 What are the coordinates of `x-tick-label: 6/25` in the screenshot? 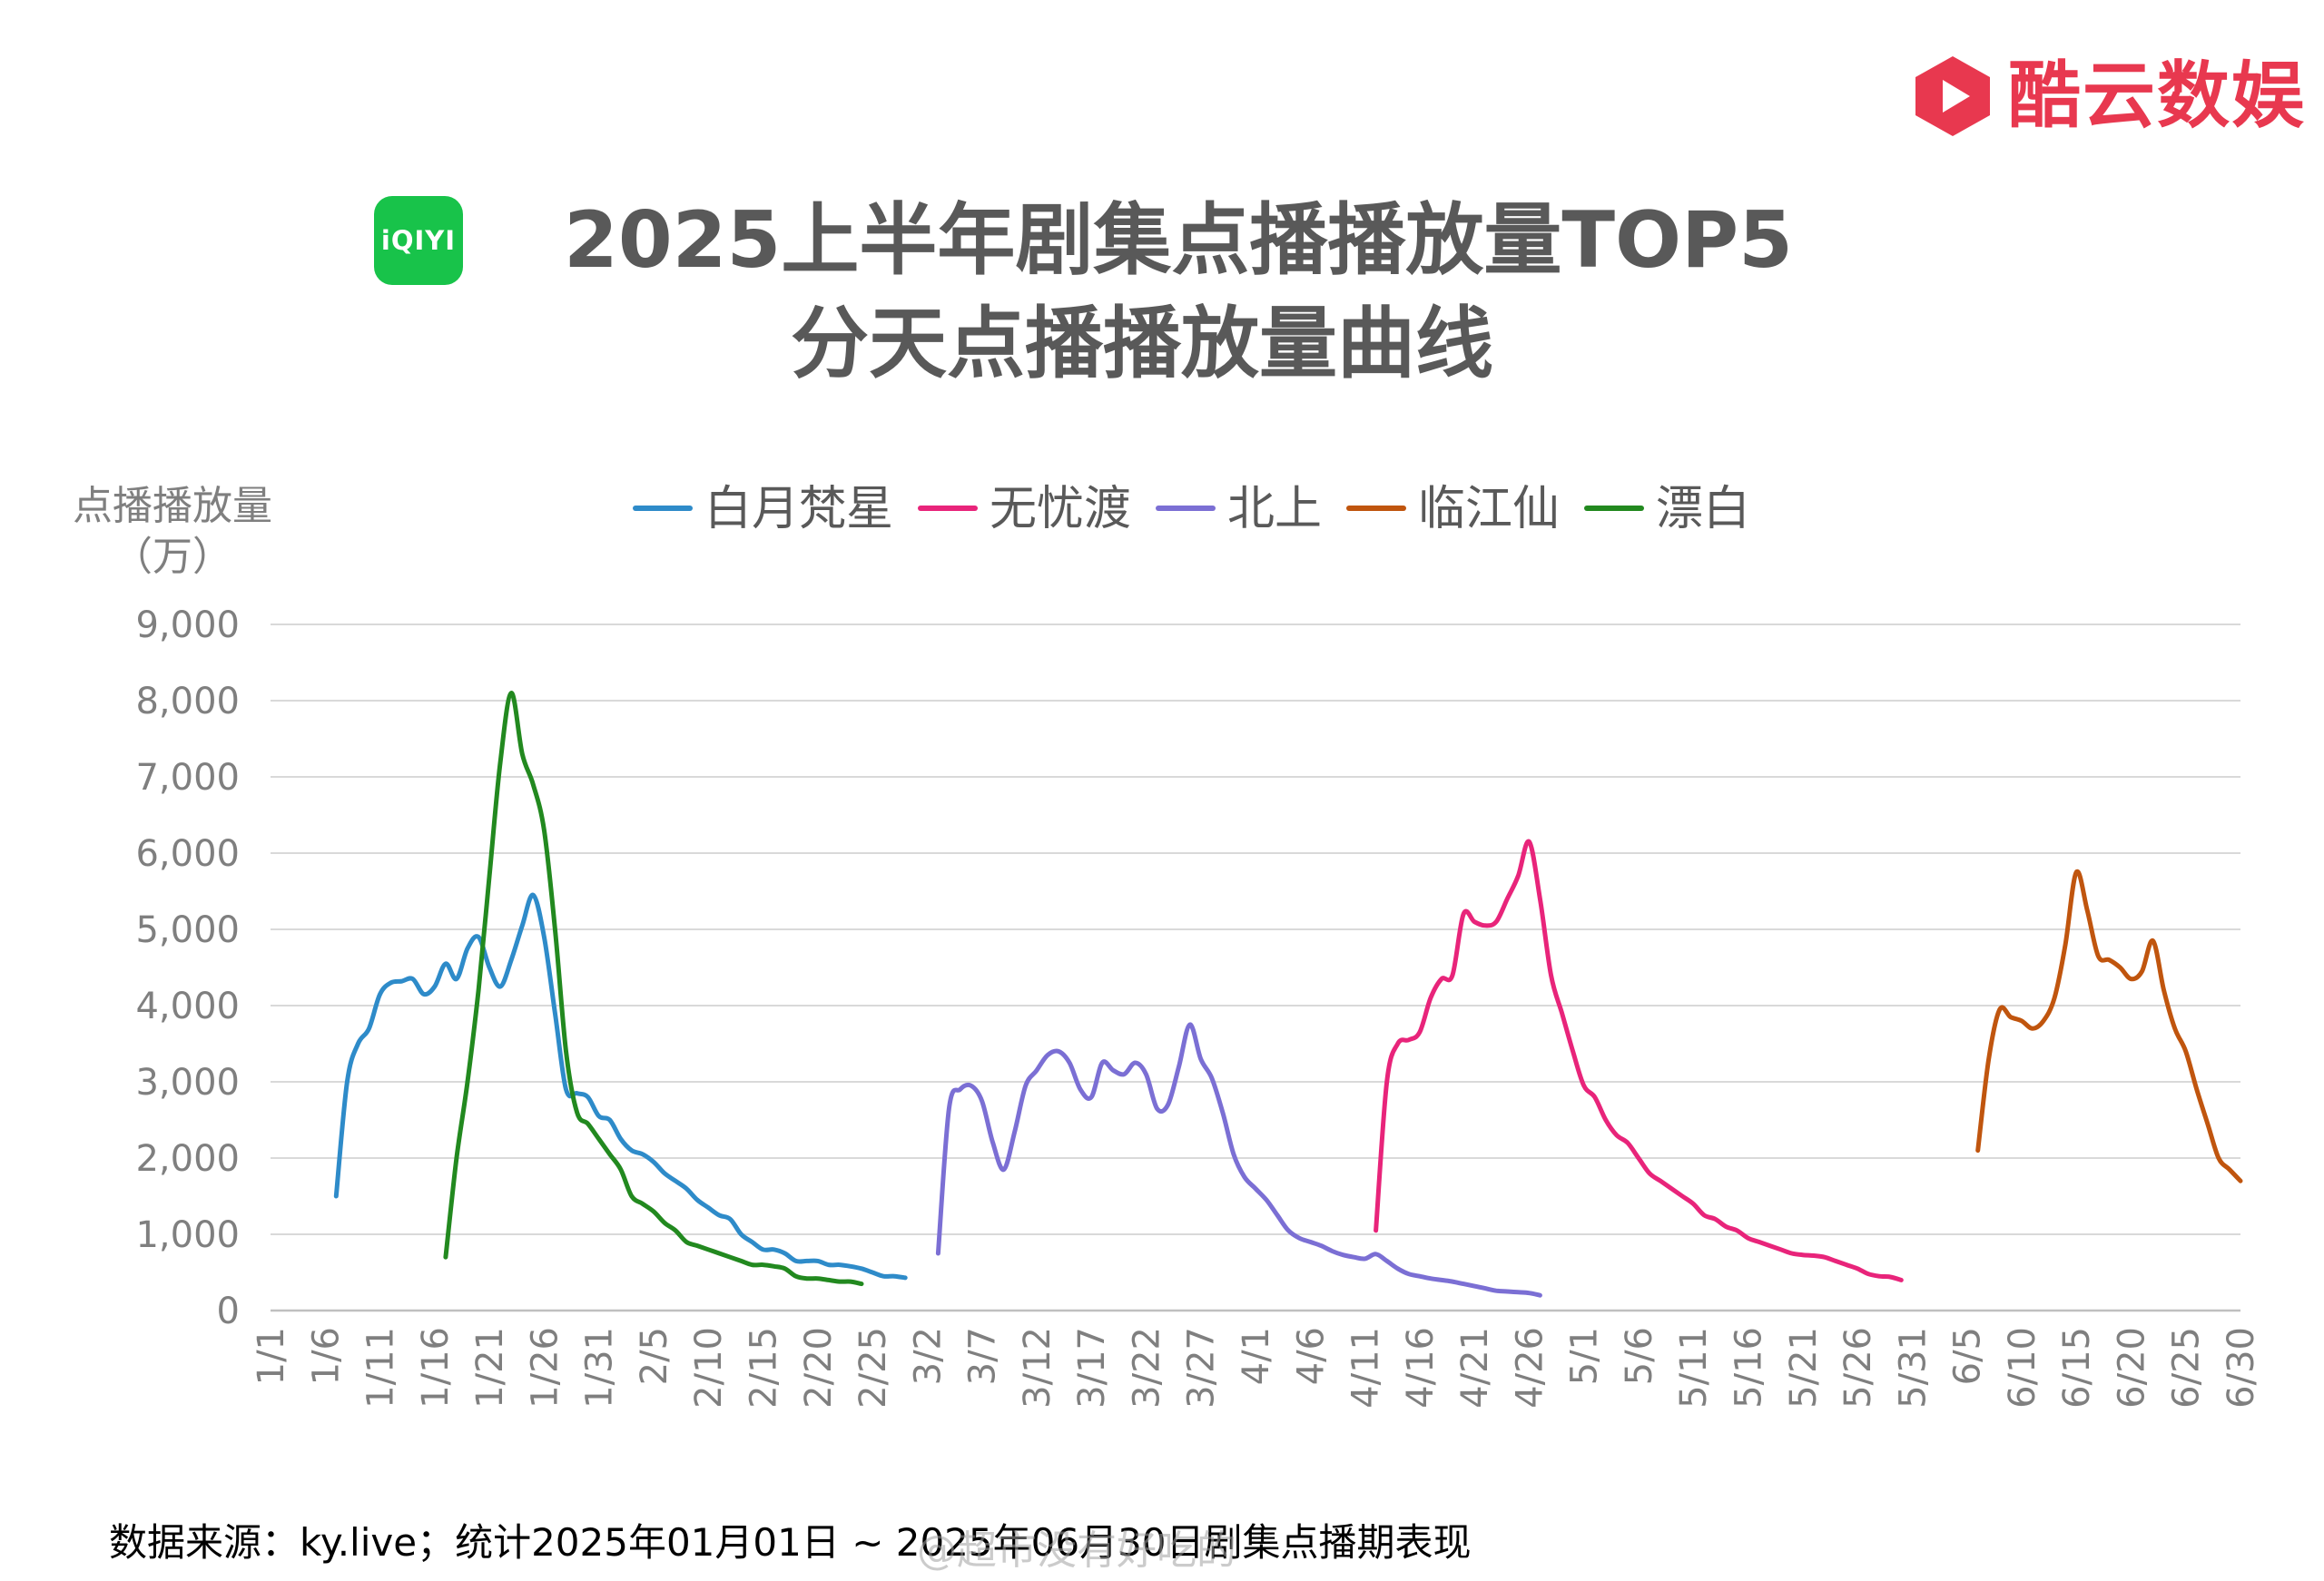 It's located at (2187, 1368).